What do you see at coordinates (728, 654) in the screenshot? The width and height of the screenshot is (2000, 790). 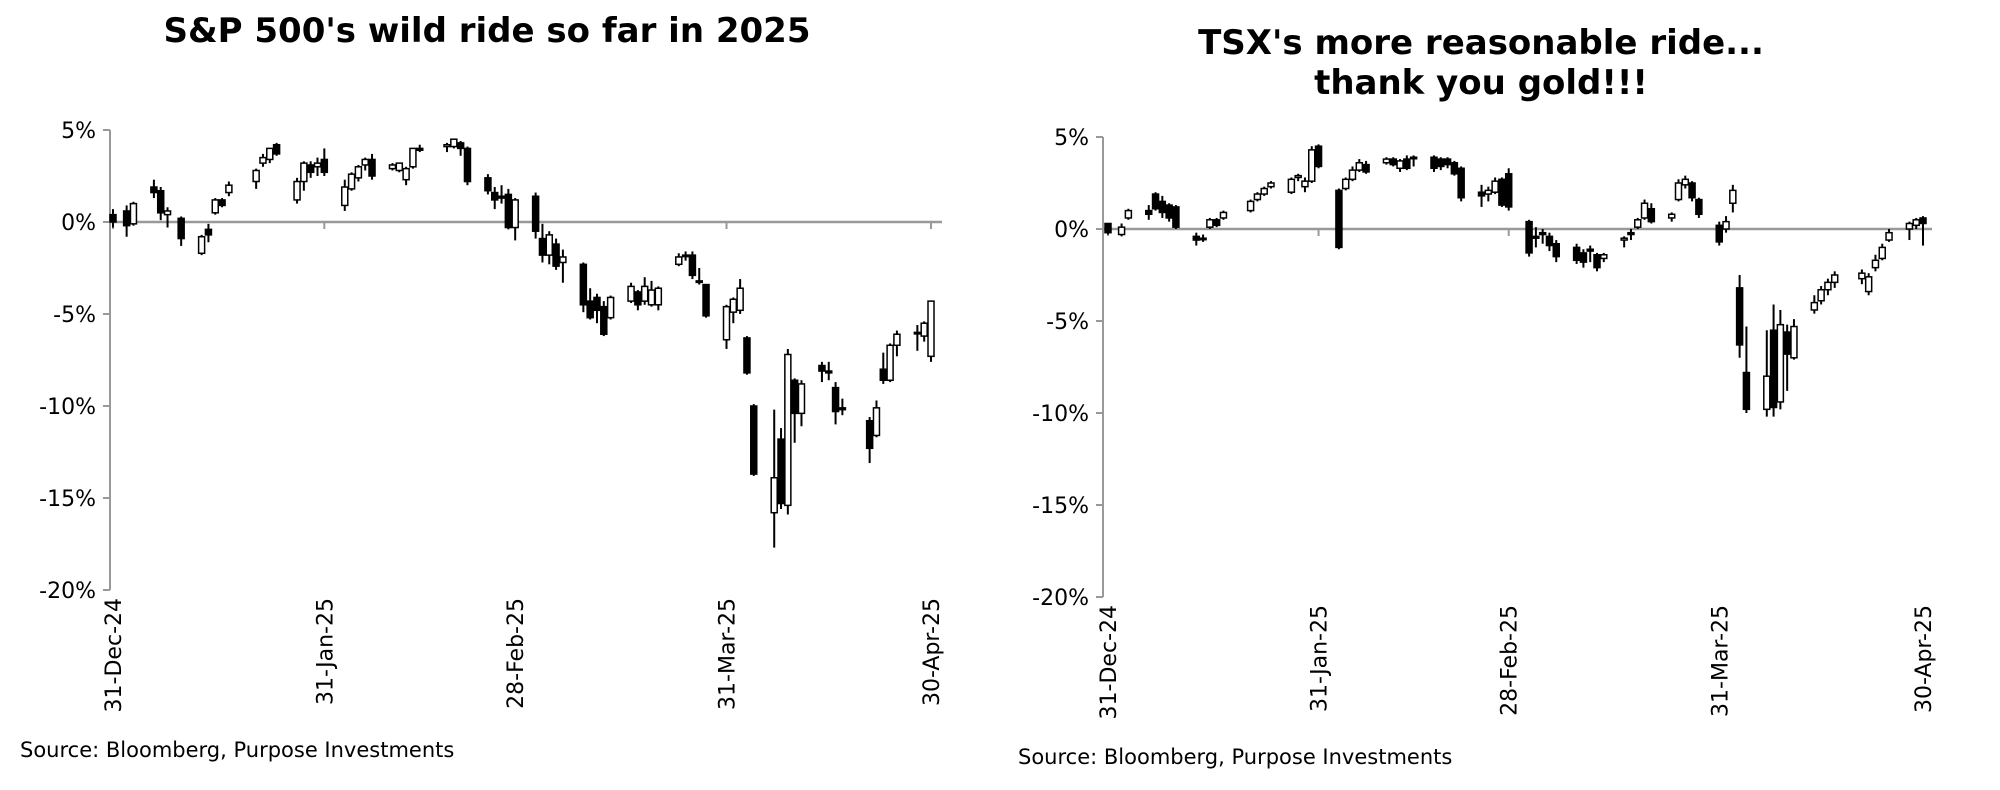 I see `x-tick-label: 31-Mar-25` at bounding box center [728, 654].